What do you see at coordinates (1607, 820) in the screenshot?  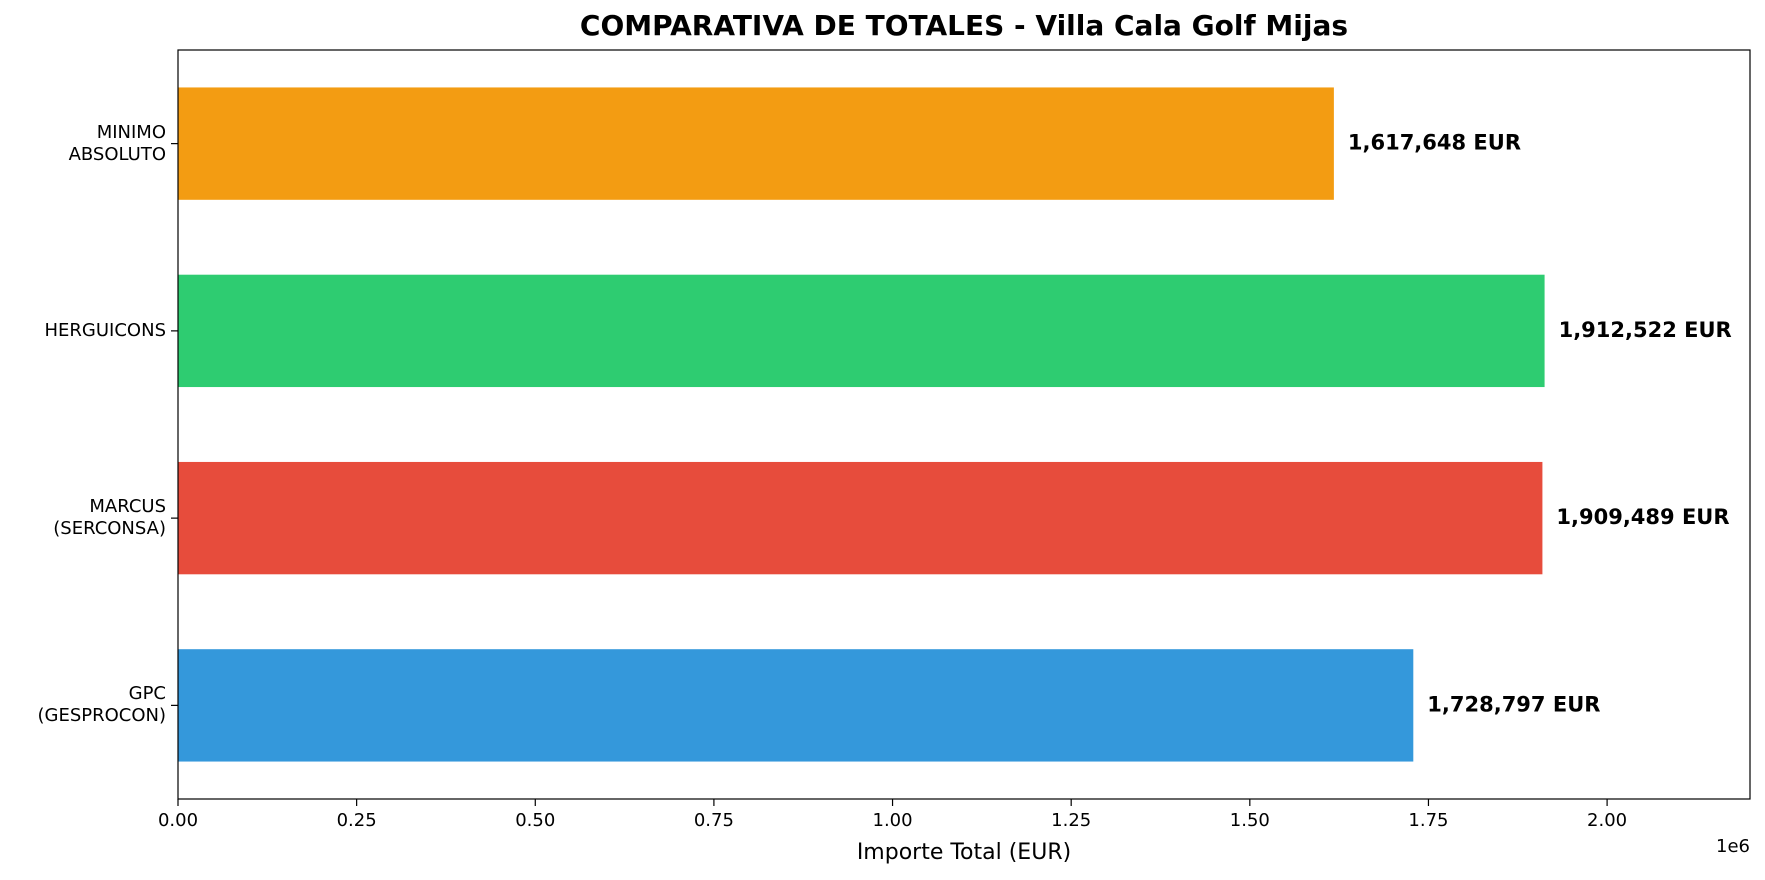 I see `x-tick-label: 2.00` at bounding box center [1607, 820].